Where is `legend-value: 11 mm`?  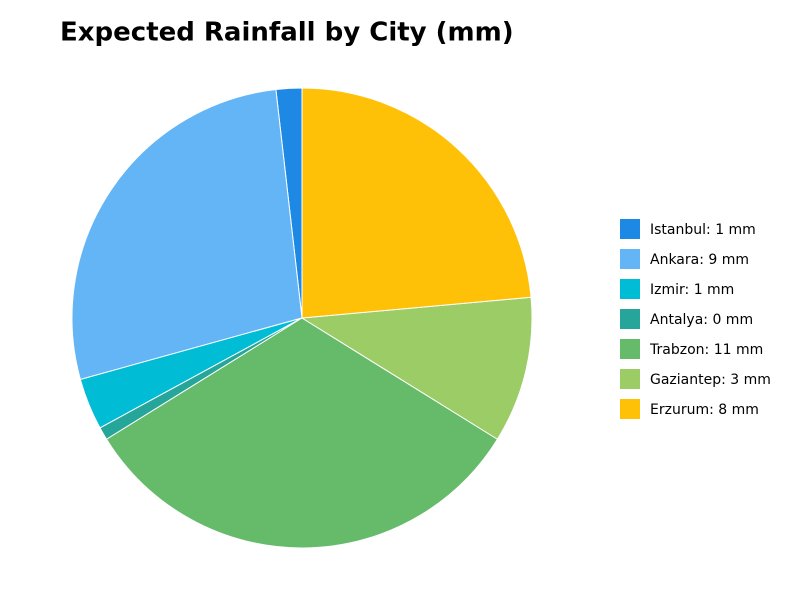 legend-value: 11 mm is located at coordinates (739, 350).